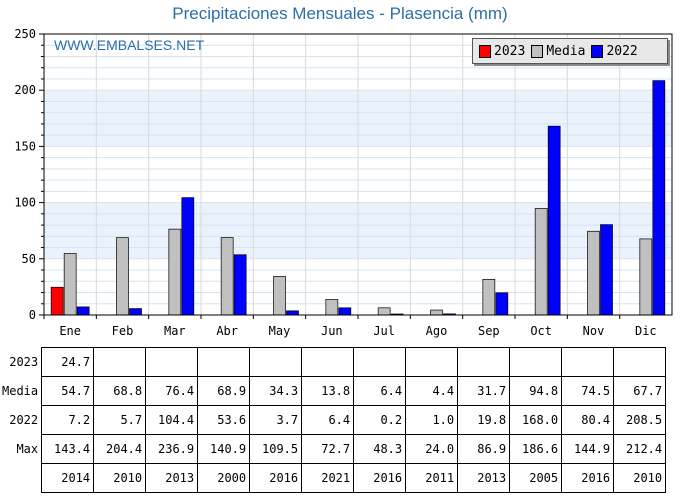  What do you see at coordinates (25, 146) in the screenshot?
I see `y-tick-label: 150` at bounding box center [25, 146].